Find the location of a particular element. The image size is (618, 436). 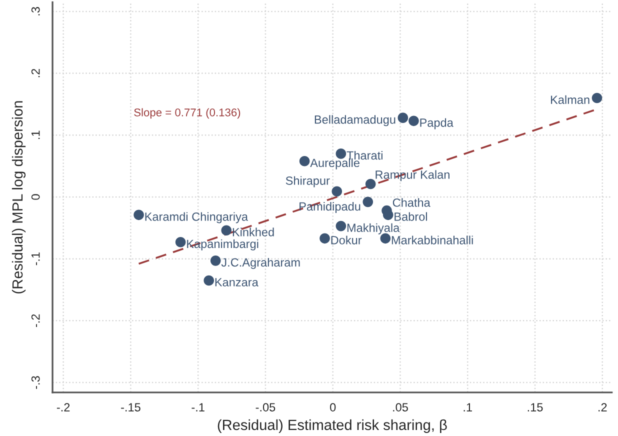

data-label: Kapanimbargi is located at coordinates (222, 244).